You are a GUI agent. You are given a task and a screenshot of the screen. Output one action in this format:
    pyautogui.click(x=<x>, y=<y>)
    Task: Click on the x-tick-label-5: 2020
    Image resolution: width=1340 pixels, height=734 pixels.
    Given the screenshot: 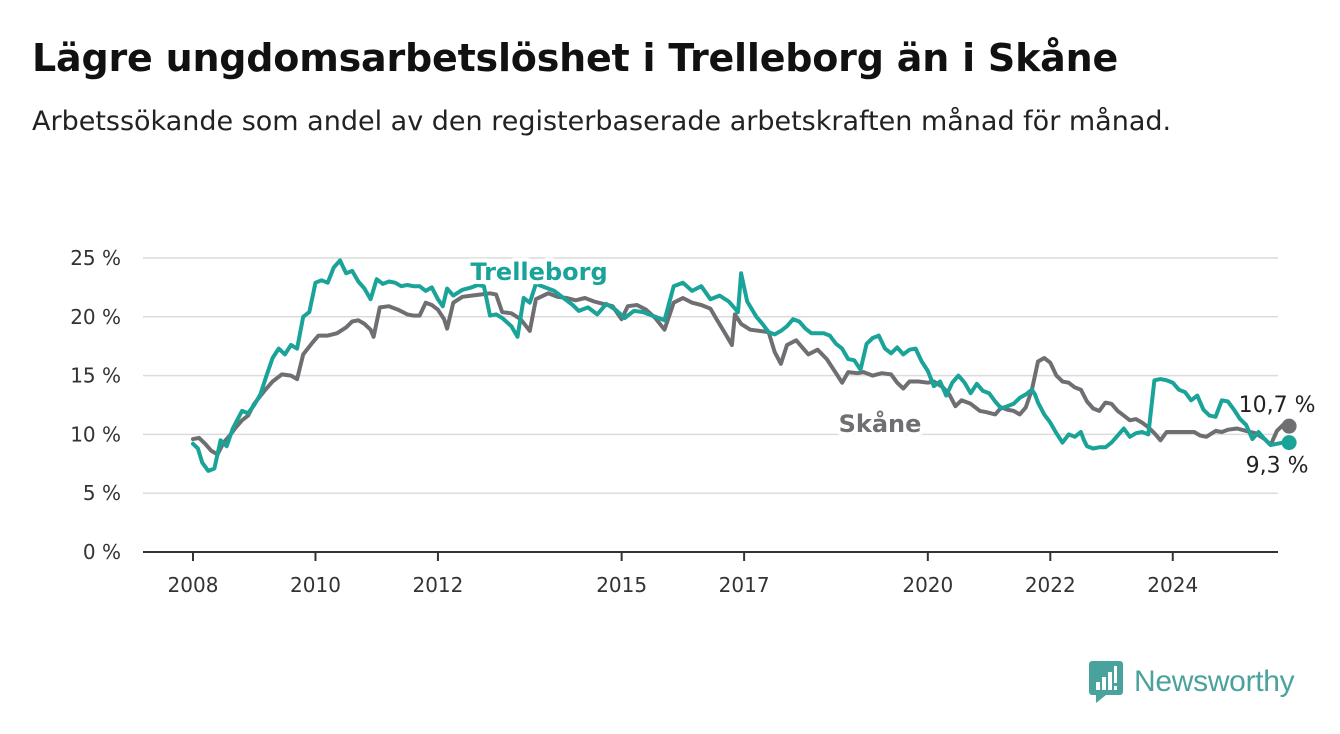 What is the action you would take?
    pyautogui.click(x=927, y=585)
    